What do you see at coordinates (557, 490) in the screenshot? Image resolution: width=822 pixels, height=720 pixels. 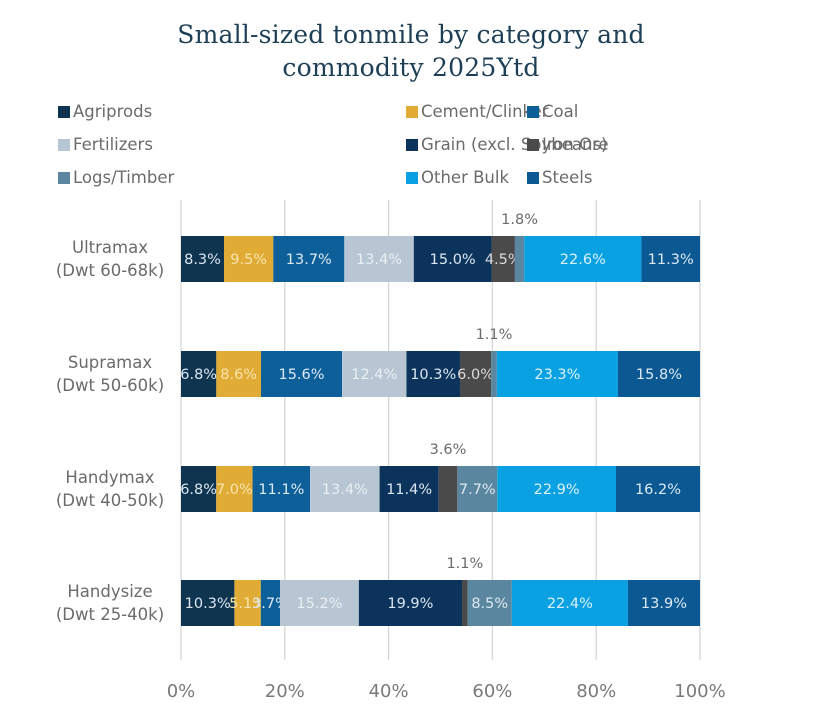 I see `data-label: 22.9%` at bounding box center [557, 490].